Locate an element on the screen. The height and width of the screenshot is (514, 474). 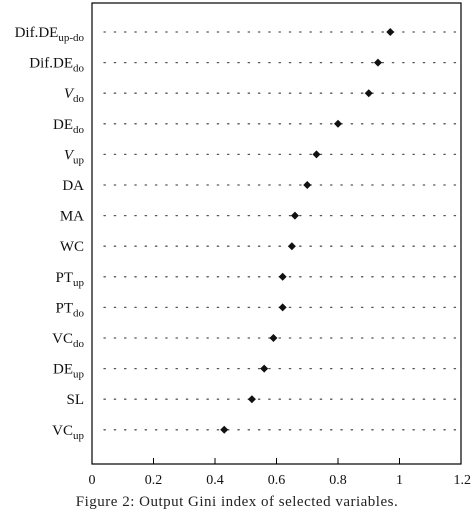
y-tick-label: MA is located at coordinates (72, 217).